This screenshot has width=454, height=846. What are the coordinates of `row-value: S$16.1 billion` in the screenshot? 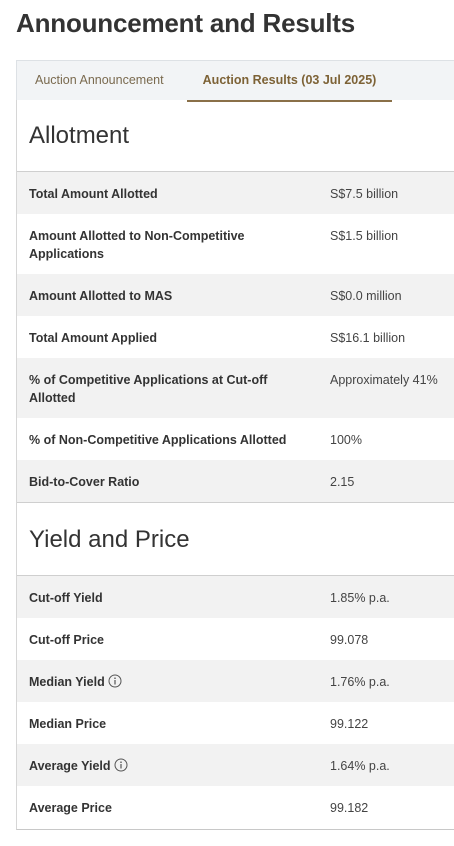 It's located at (368, 338).